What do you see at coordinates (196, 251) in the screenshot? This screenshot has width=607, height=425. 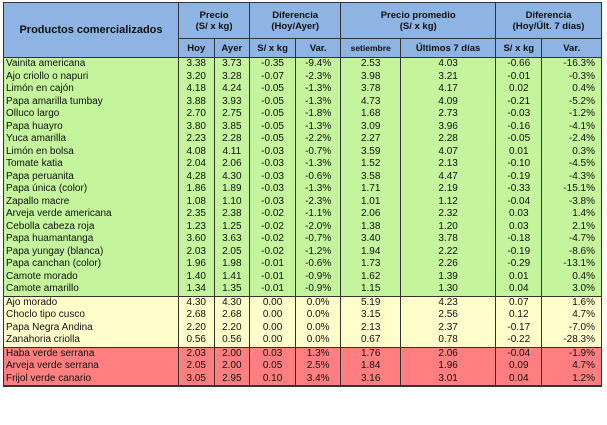 I see `cell-value: 2.03` at bounding box center [196, 251].